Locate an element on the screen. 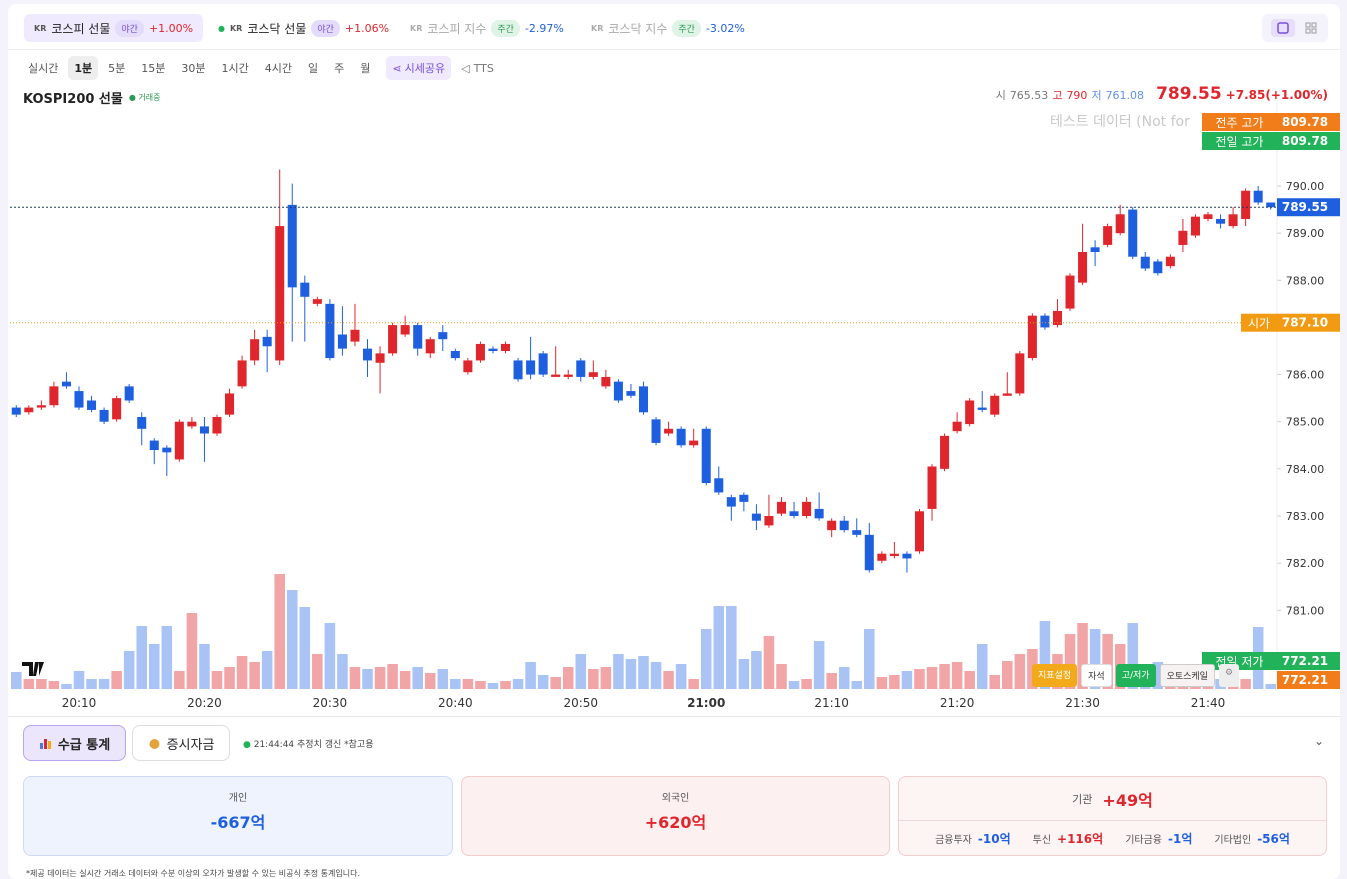  ticker: KR 코스피 지수 주간 -2.97% is located at coordinates (487, 28).